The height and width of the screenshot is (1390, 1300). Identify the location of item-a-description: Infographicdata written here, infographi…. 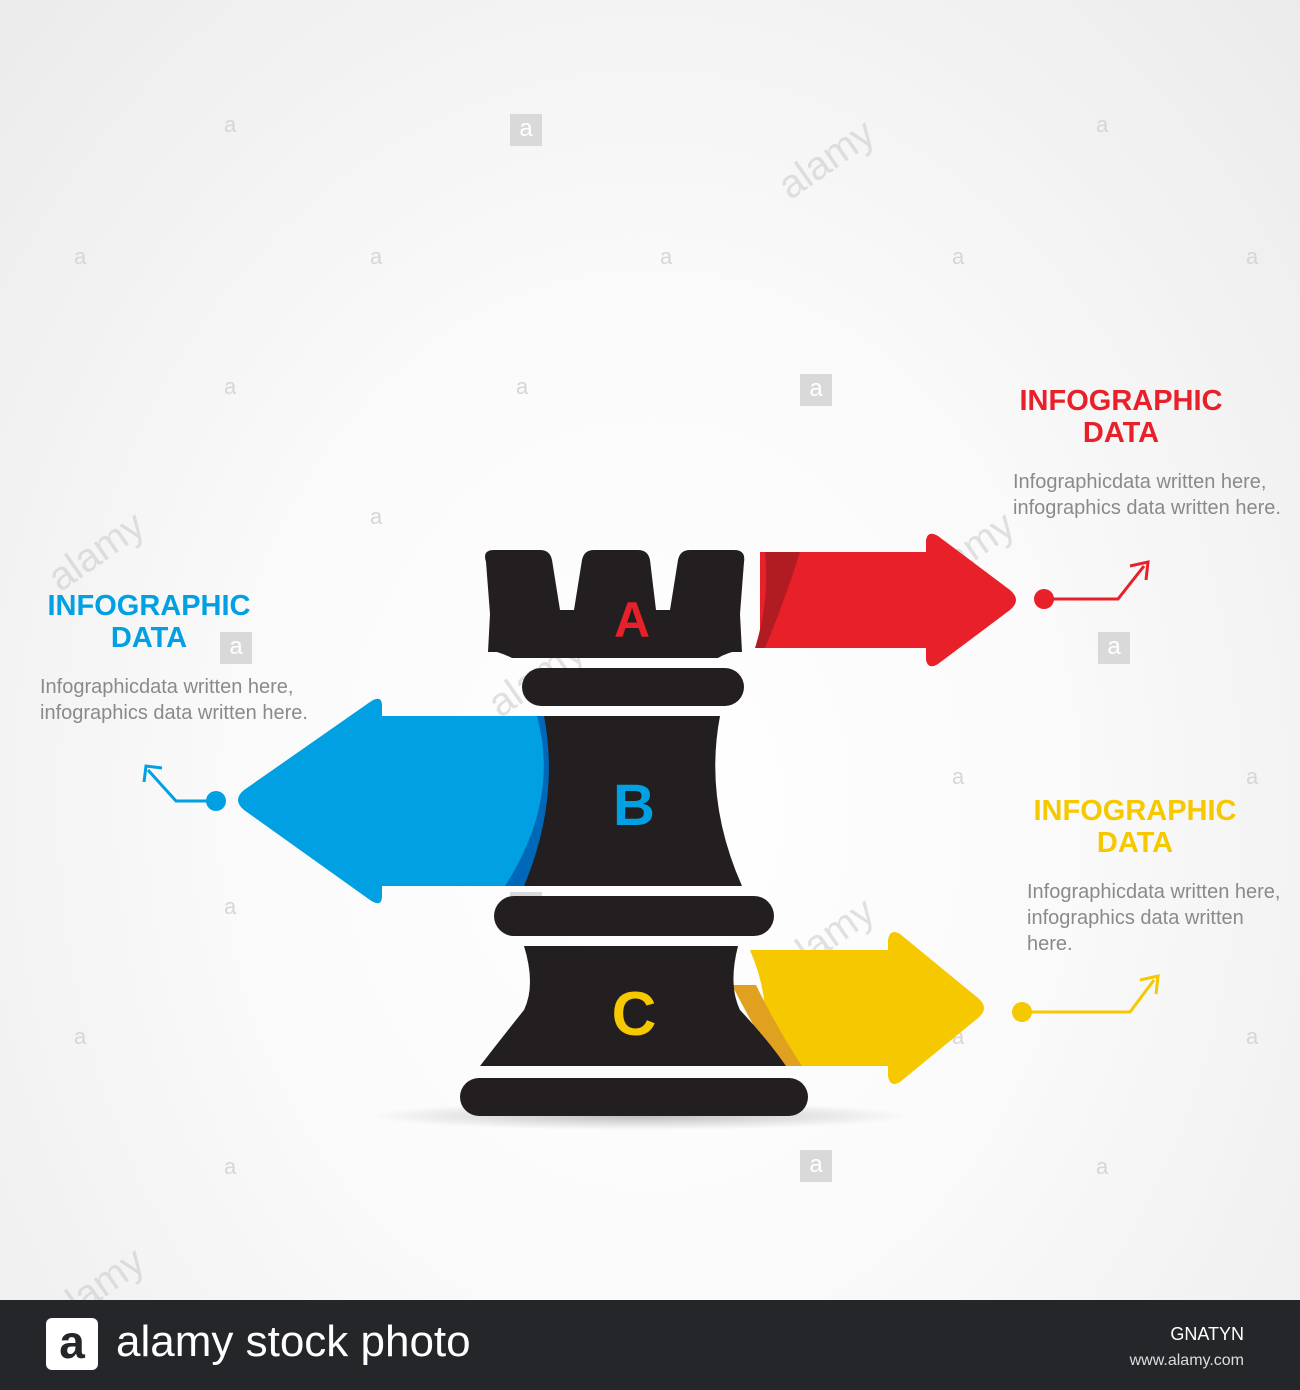
(1147, 495).